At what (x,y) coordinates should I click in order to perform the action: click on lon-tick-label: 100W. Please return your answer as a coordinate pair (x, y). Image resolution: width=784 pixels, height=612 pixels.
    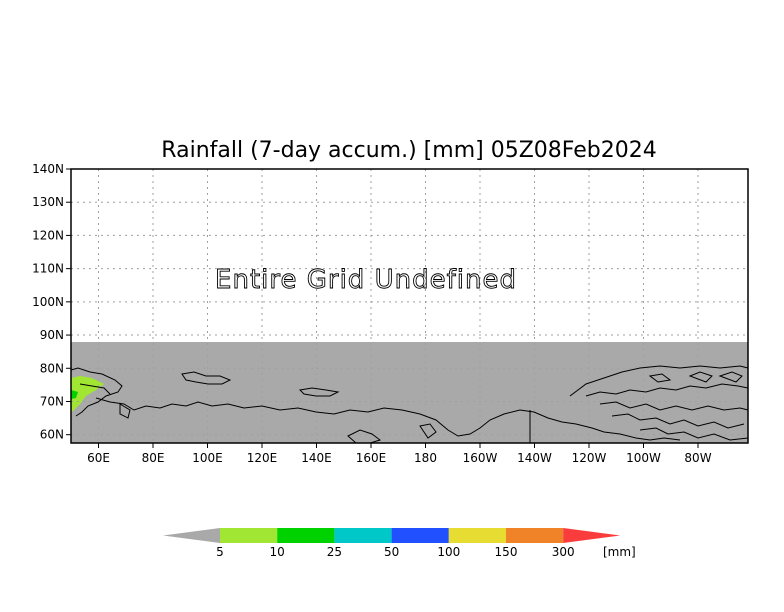
    Looking at the image, I should click on (643, 458).